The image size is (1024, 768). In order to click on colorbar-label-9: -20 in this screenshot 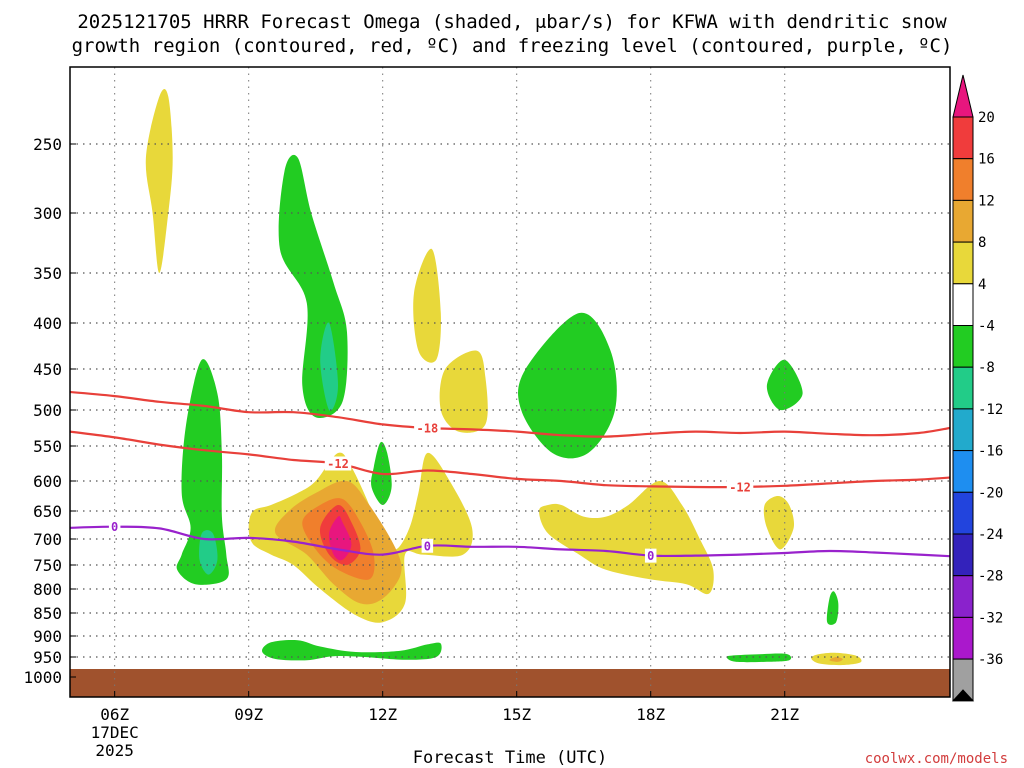, I will do `click(990, 493)`.